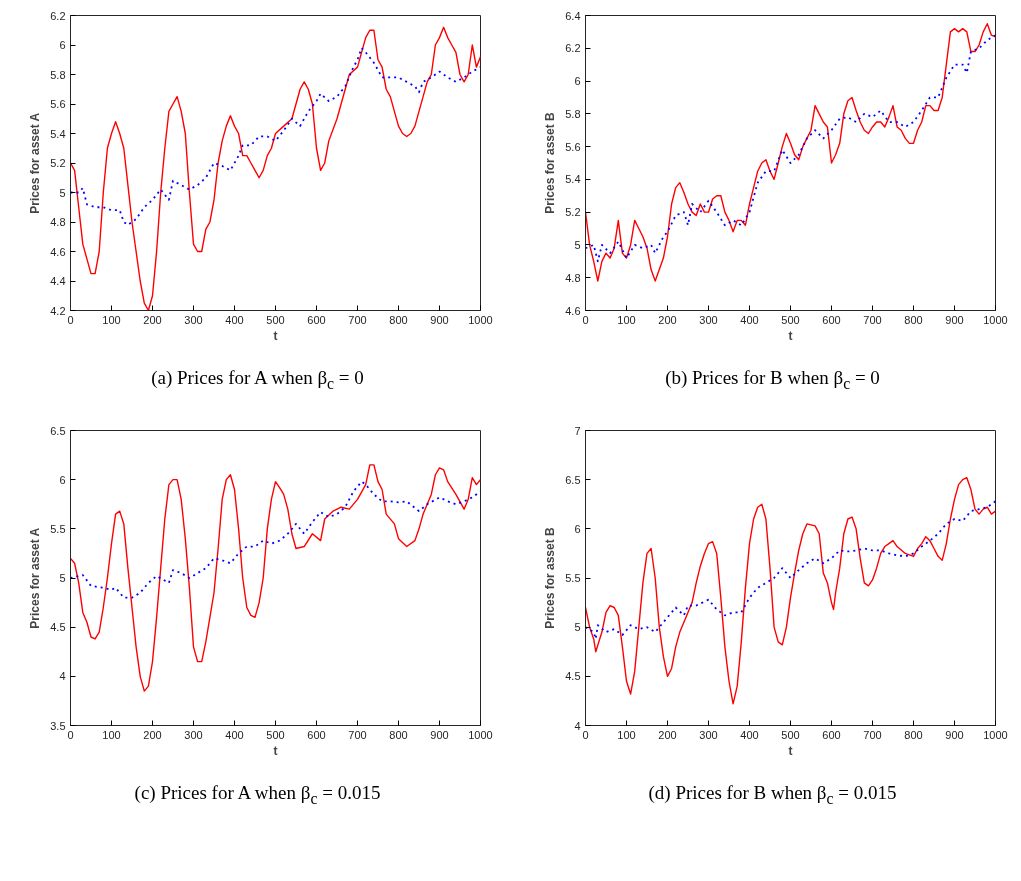 This screenshot has width=1021, height=881. What do you see at coordinates (58, 281) in the screenshot?
I see `y-tick-label: 4.4` at bounding box center [58, 281].